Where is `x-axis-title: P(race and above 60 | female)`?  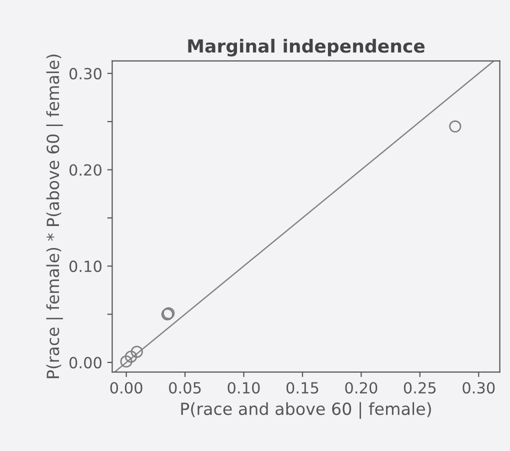
x-axis-title: P(race and above 60 | female) is located at coordinates (306, 410).